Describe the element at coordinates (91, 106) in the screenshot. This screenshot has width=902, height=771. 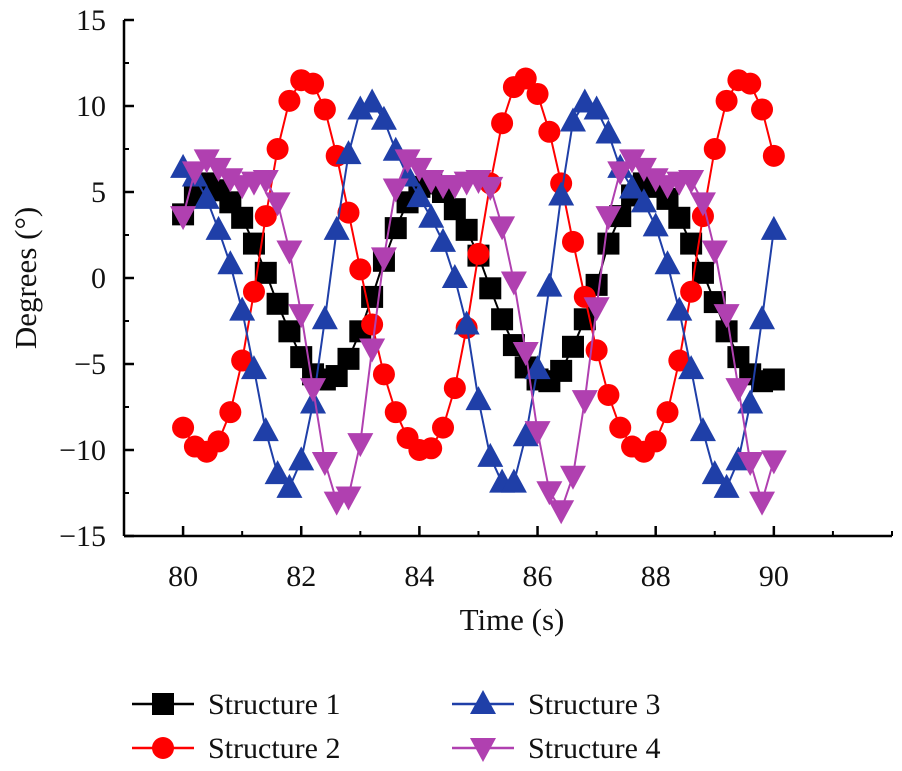
I see `y-tick-label: 10` at that location.